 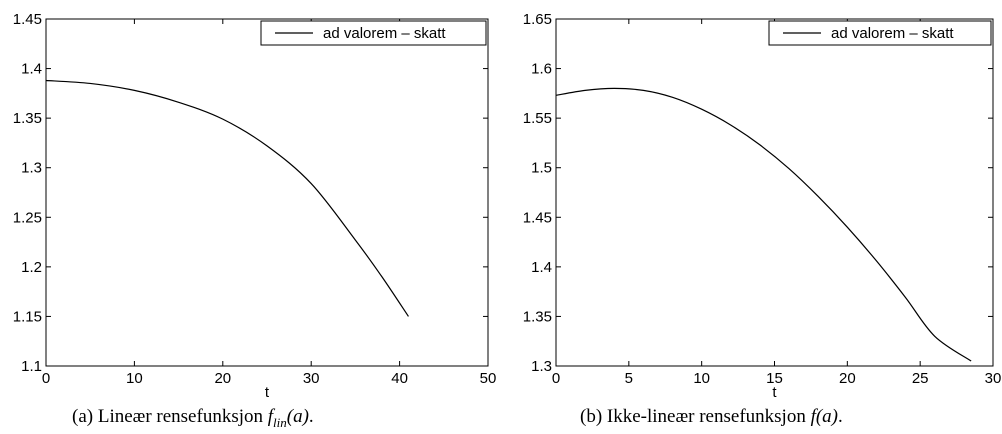 I want to click on caption-b: (b) Ikke-lineær rensefunksjon f(a)., so click(x=711, y=417).